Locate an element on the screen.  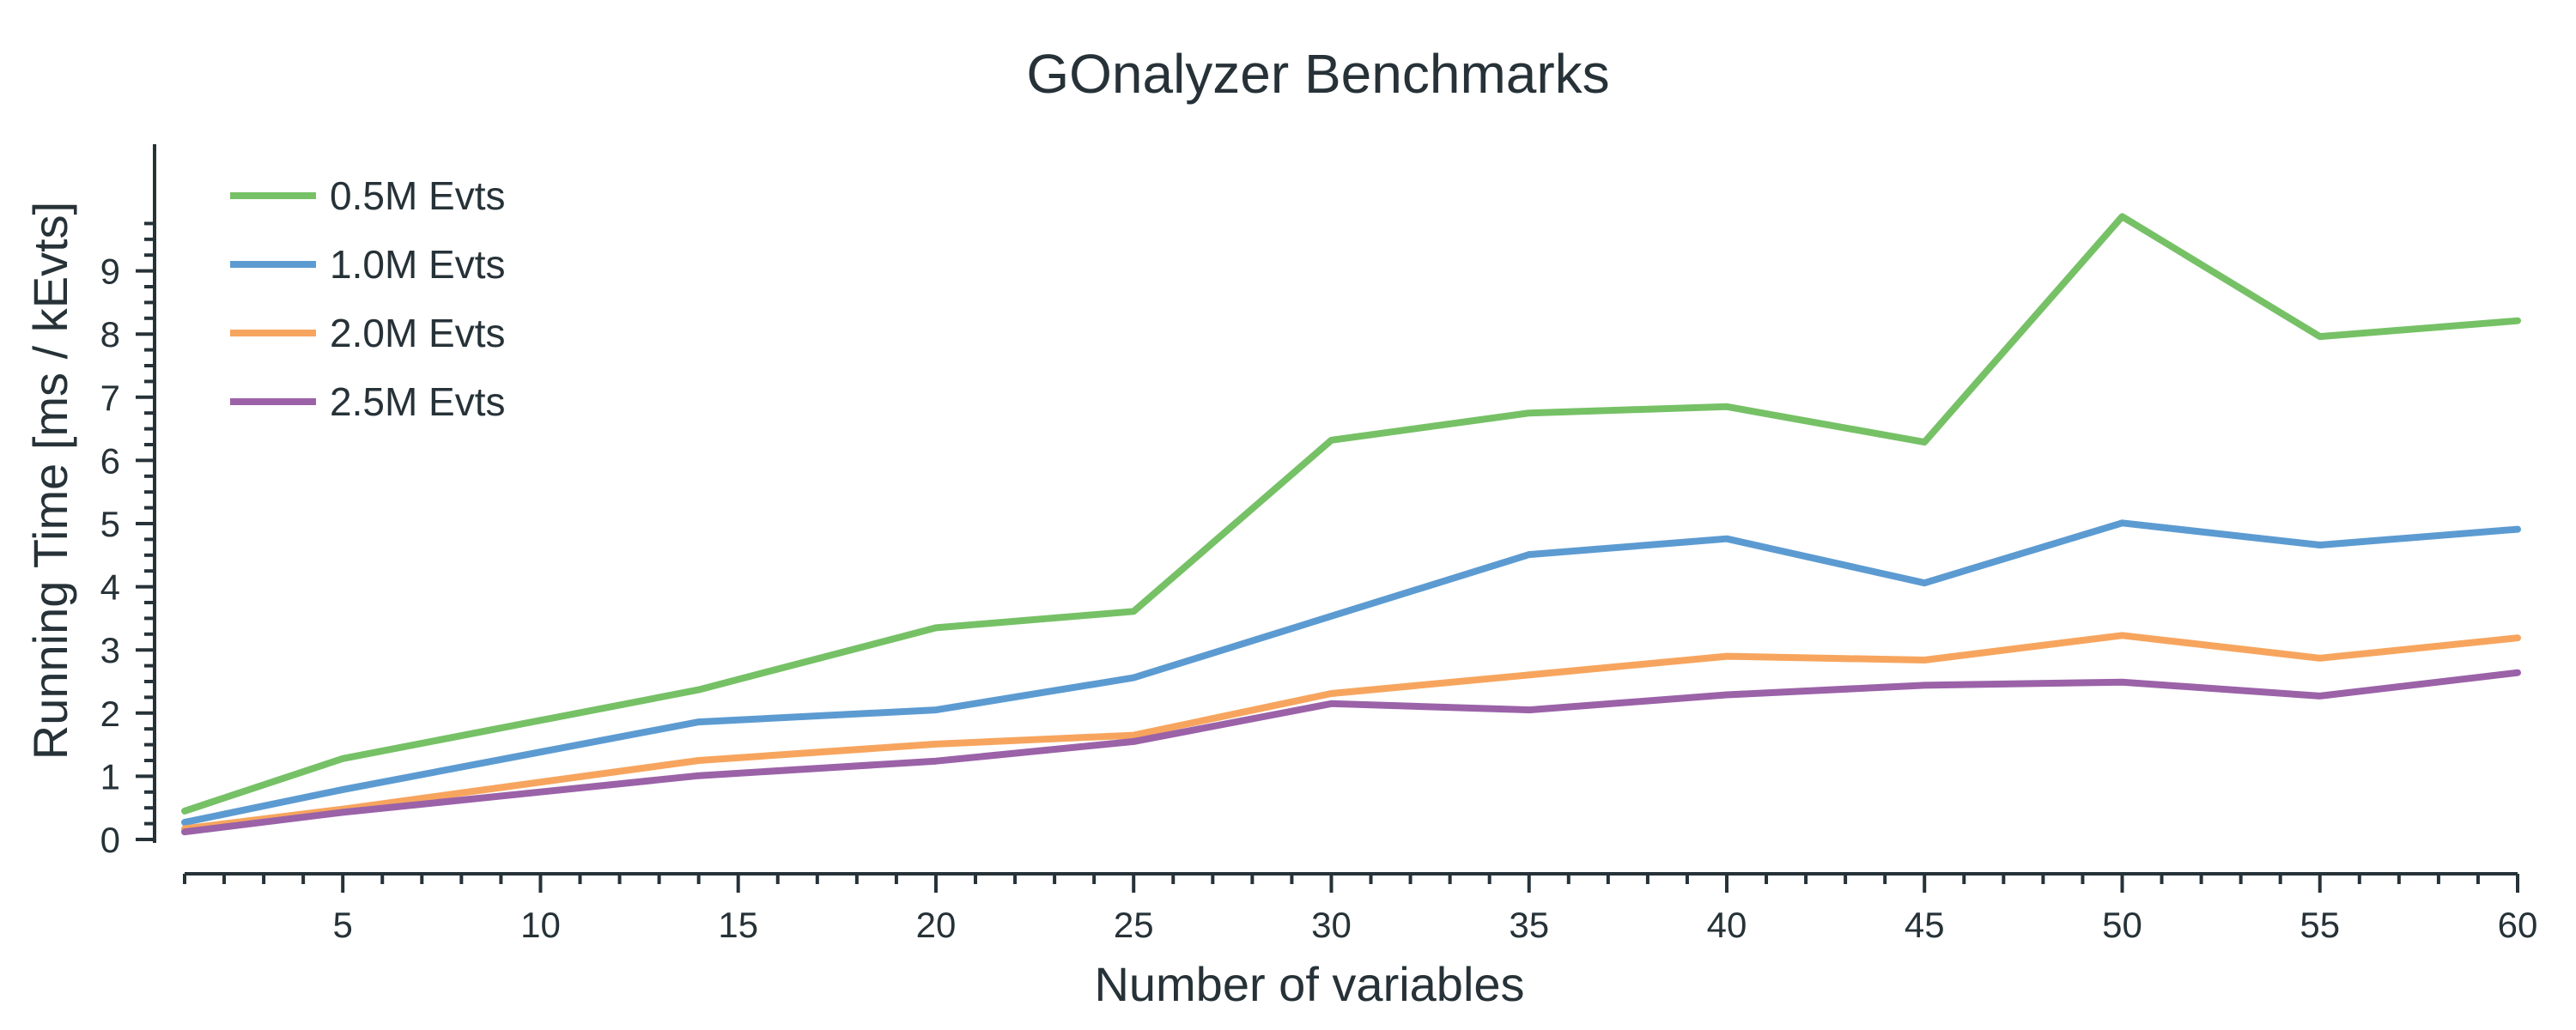
x-axis-label: Number of variables is located at coordinates (1309, 984).